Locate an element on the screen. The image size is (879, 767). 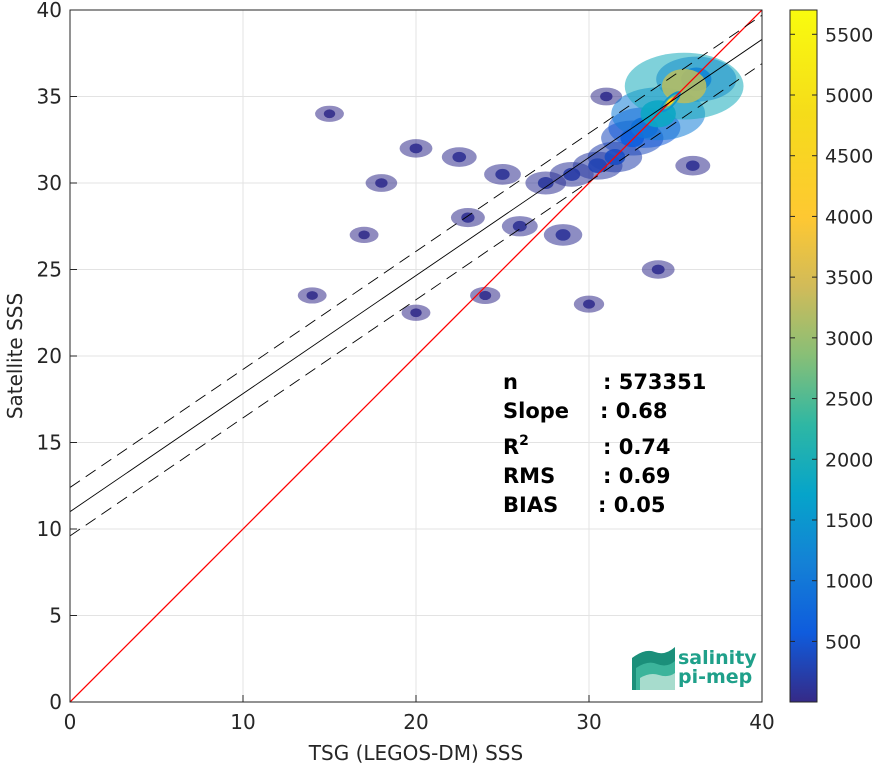
x-tick-label: 40 is located at coordinates (761, 722).